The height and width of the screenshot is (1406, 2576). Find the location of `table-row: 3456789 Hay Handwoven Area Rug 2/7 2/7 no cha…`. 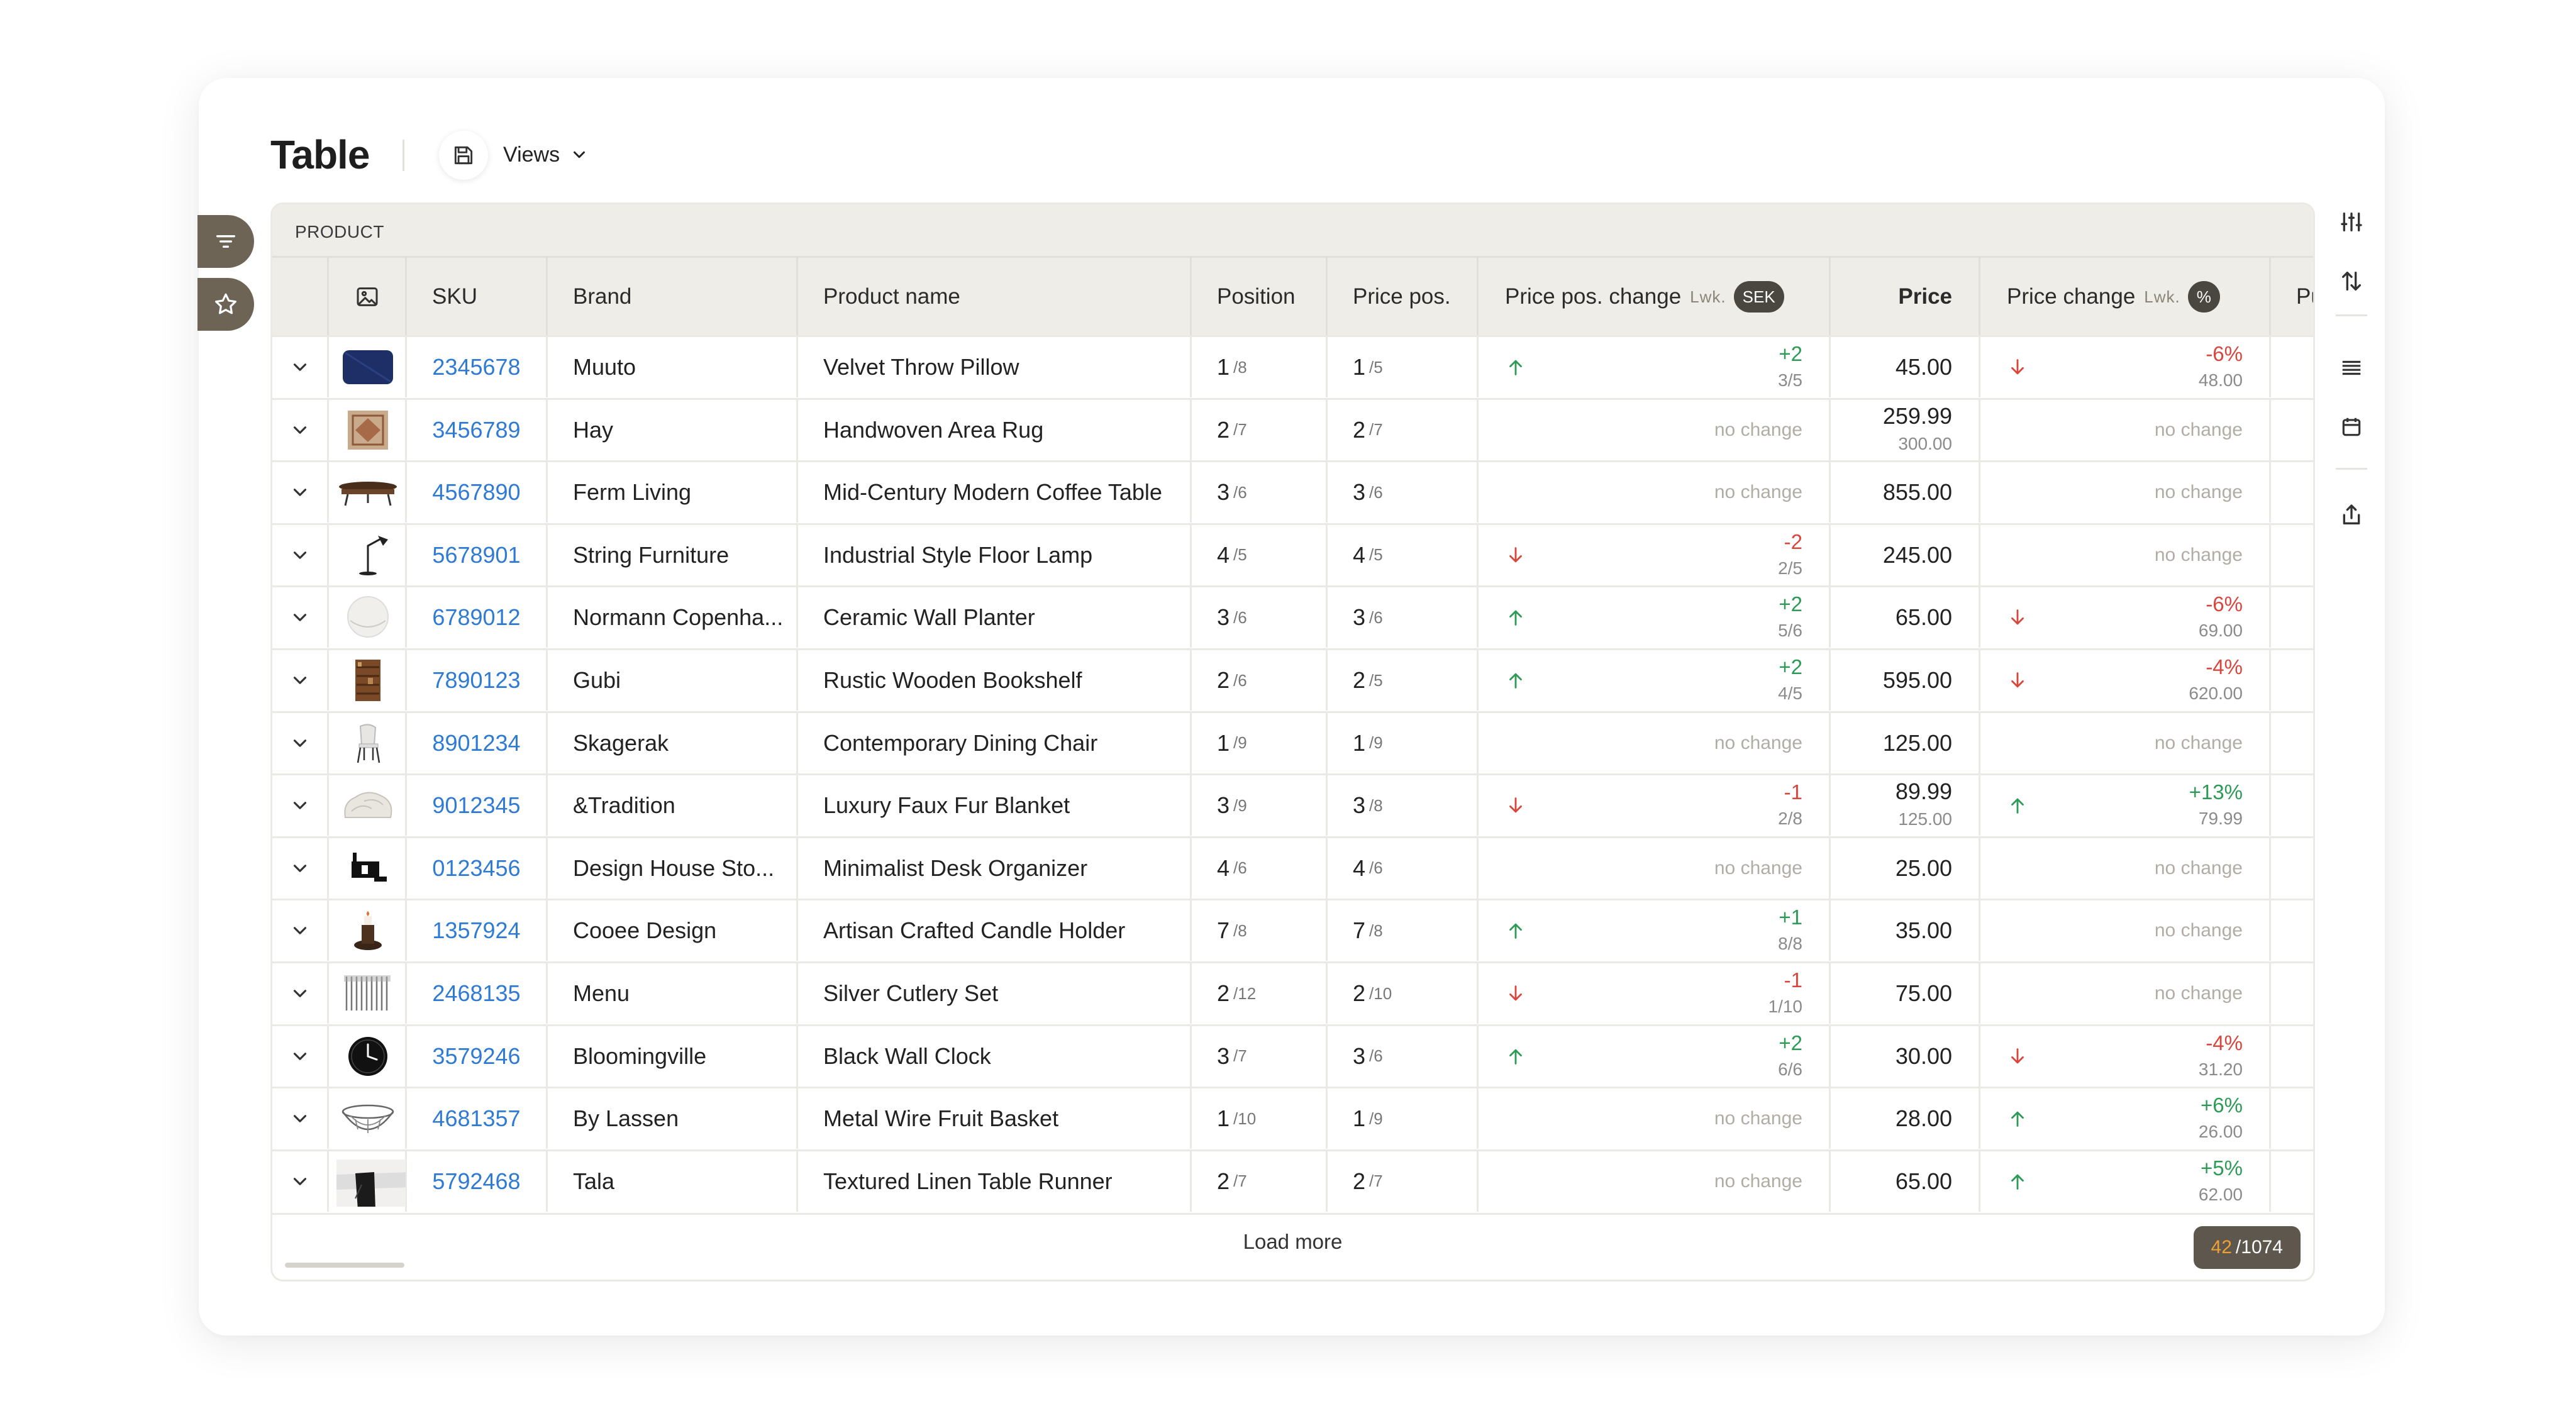

table-row: 3456789 Hay Handwoven Area Rug 2/7 2/7 no cha… is located at coordinates (1292, 428).